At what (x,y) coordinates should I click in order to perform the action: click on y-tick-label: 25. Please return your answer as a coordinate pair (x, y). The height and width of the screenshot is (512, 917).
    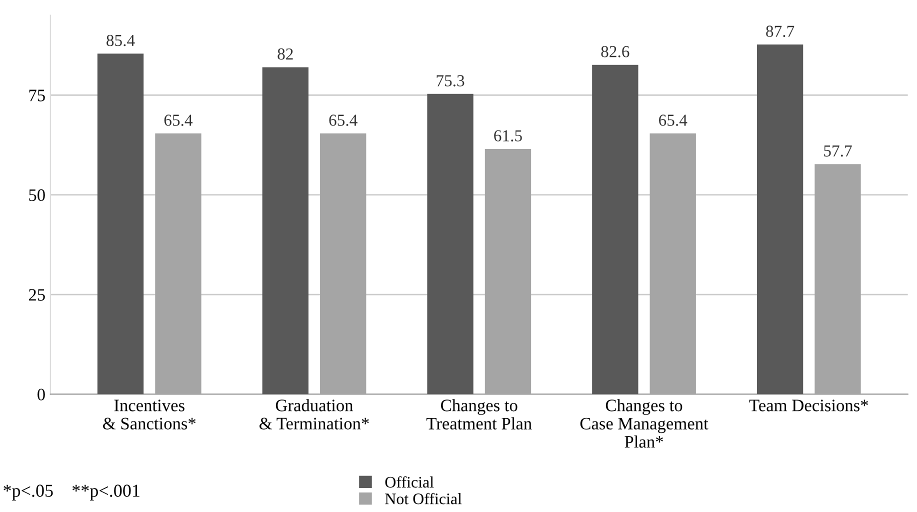
    Looking at the image, I should click on (36, 295).